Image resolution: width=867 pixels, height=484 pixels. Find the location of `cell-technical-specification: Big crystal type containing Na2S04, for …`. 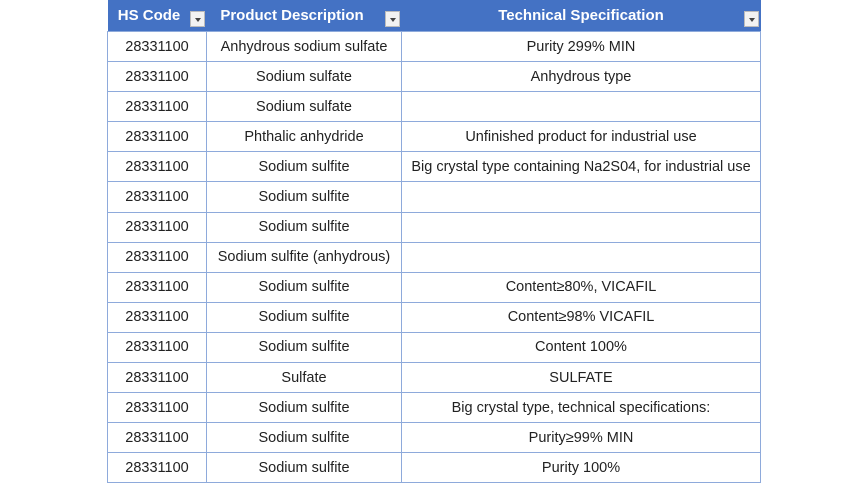

cell-technical-specification: Big crystal type containing Na2S04, for … is located at coordinates (581, 167).